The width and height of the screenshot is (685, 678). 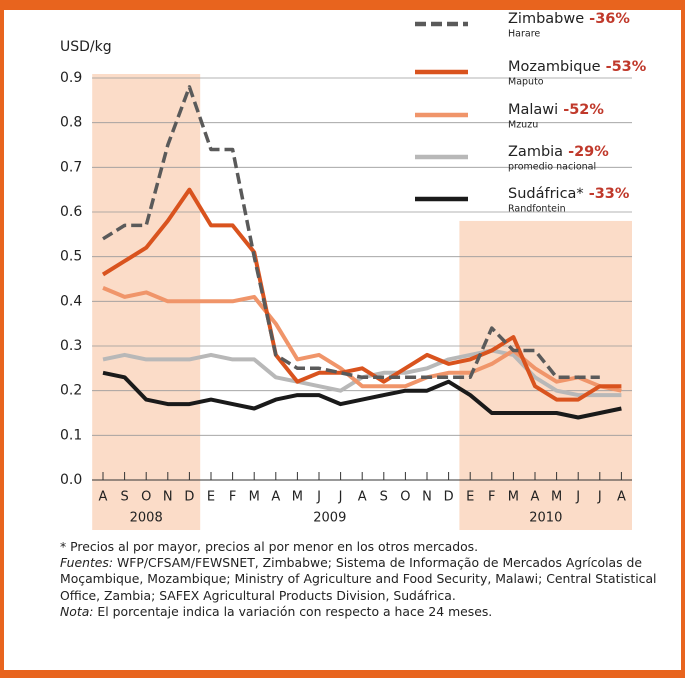 What do you see at coordinates (71, 167) in the screenshot?
I see `y-tick-label: 0.7` at bounding box center [71, 167].